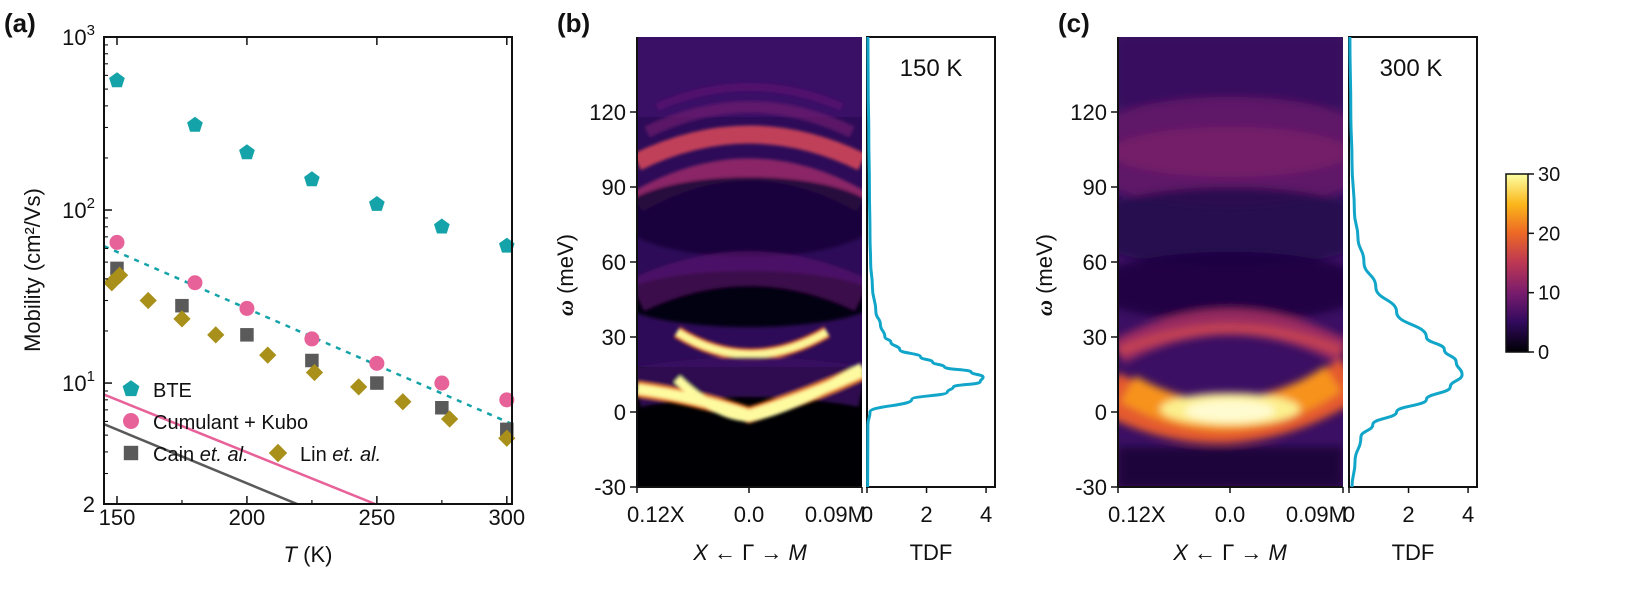 The height and width of the screenshot is (589, 1627). Describe the element at coordinates (1411, 68) in the screenshot. I see `temperature-label-c: 300 K` at that location.